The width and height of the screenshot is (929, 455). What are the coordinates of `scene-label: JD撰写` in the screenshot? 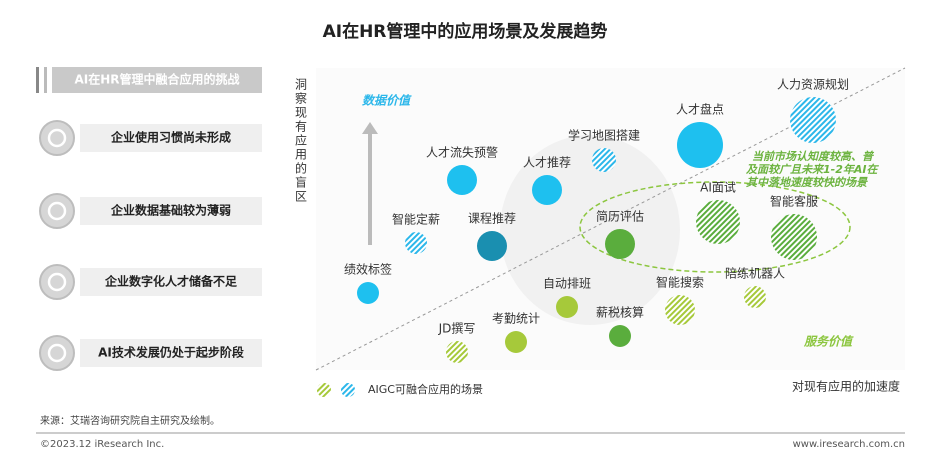 It's located at (457, 329).